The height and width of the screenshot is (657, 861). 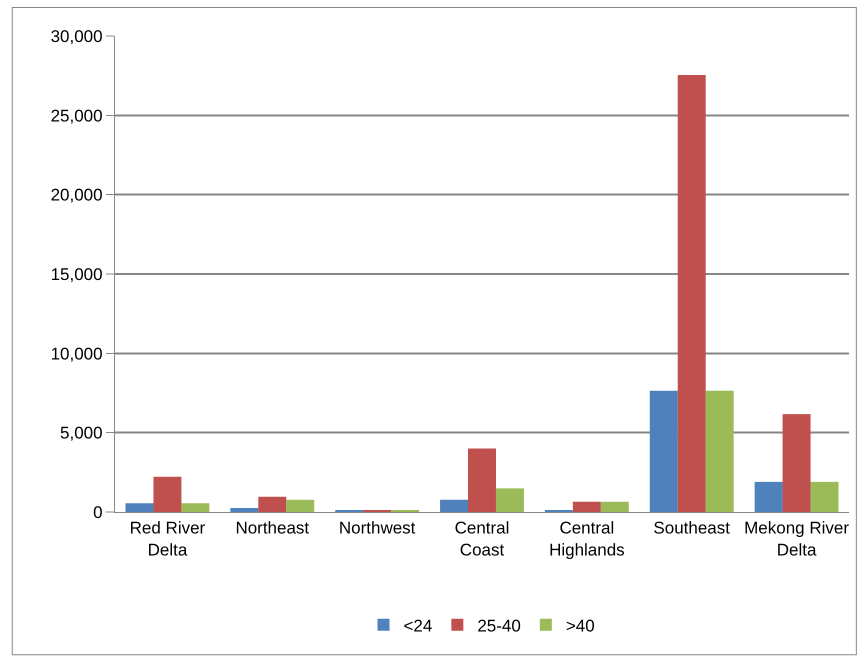 I want to click on y-tick-label: 10,000, so click(x=76, y=354).